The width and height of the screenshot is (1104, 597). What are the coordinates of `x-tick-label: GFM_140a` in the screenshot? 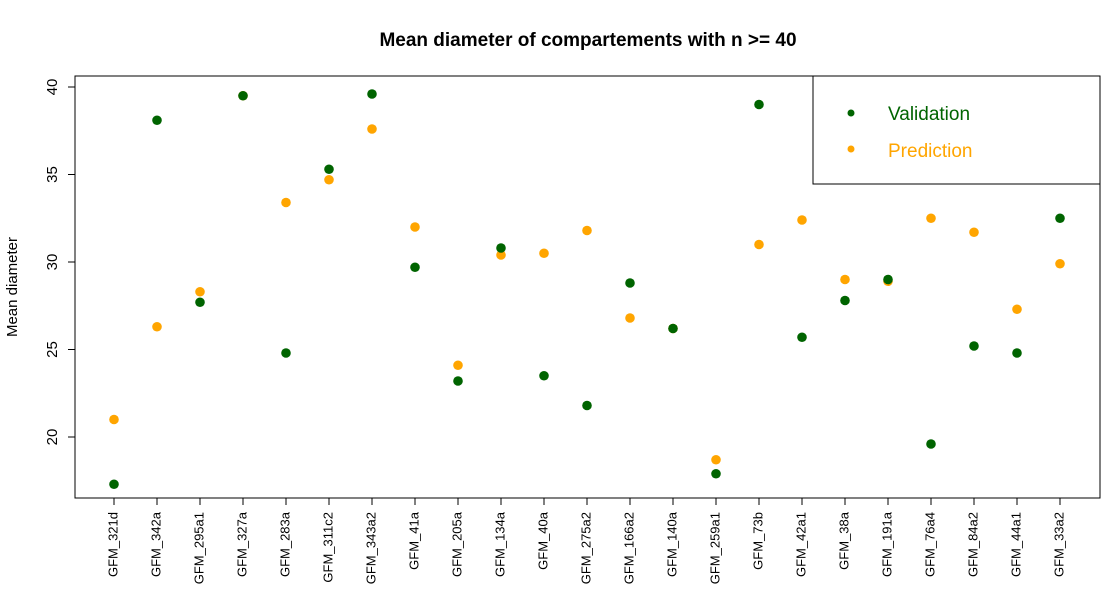 It's located at (671, 544).